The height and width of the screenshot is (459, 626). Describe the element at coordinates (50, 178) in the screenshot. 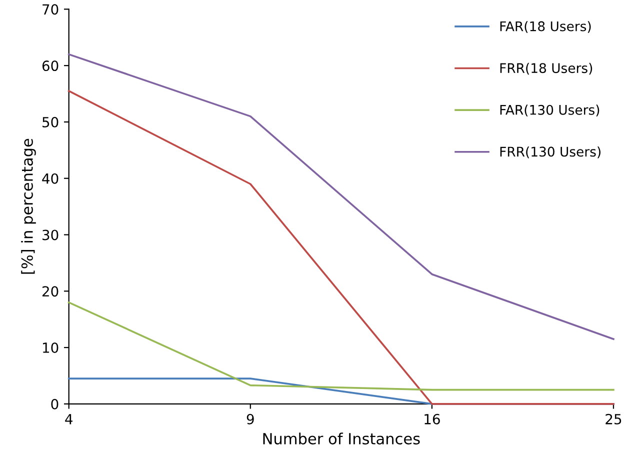

I see `y-tick-label: 40` at that location.